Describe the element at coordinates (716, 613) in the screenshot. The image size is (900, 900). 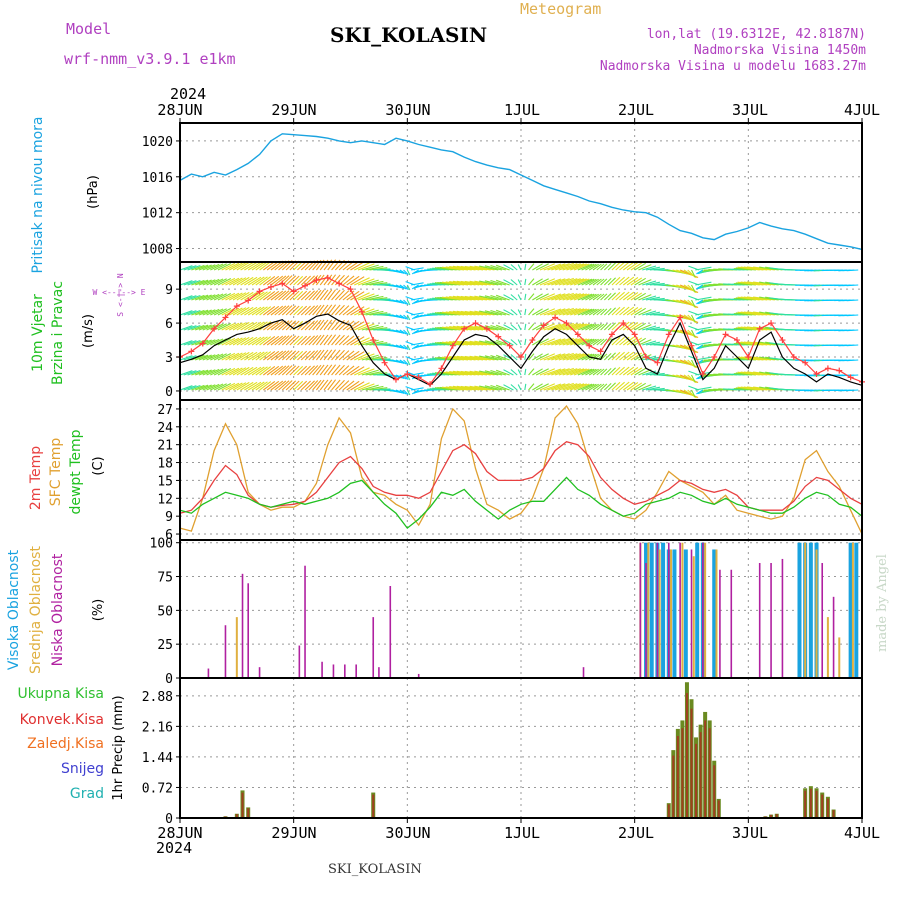
I see `mid-cloud-bar` at that location.